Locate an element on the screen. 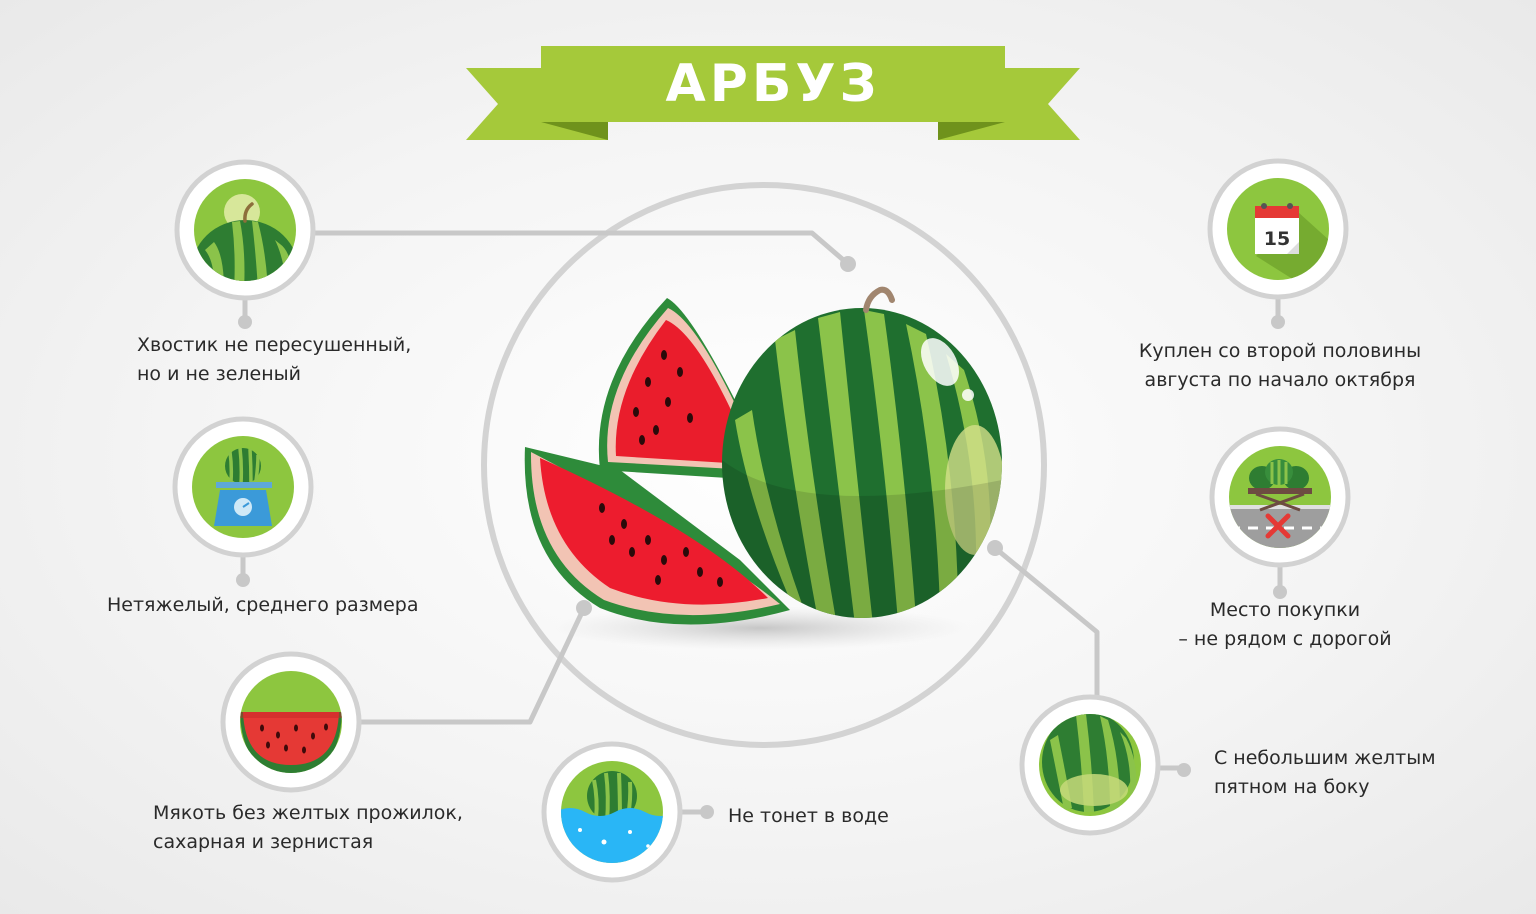 Image resolution: width=1536 pixels, height=914 pixels. tip-line: Хвостик не пересушенный, is located at coordinates (274, 345).